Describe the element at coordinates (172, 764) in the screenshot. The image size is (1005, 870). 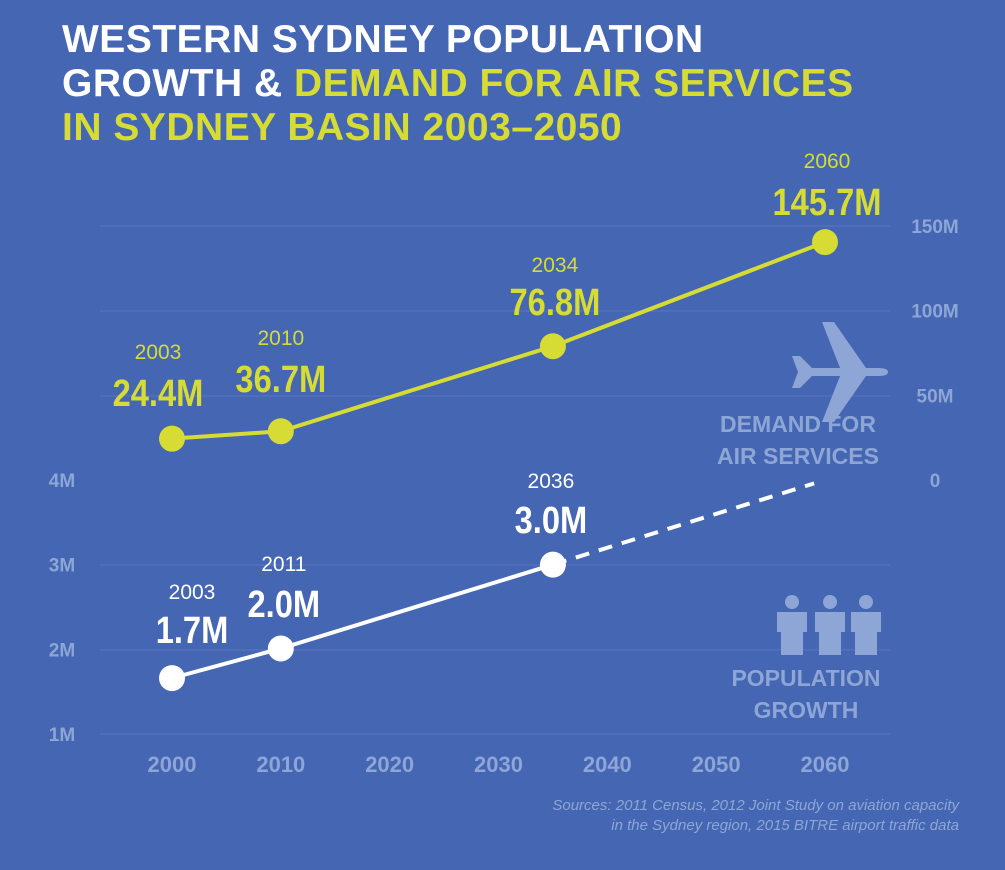
I see `x-axis-tick-label: 2000` at that location.